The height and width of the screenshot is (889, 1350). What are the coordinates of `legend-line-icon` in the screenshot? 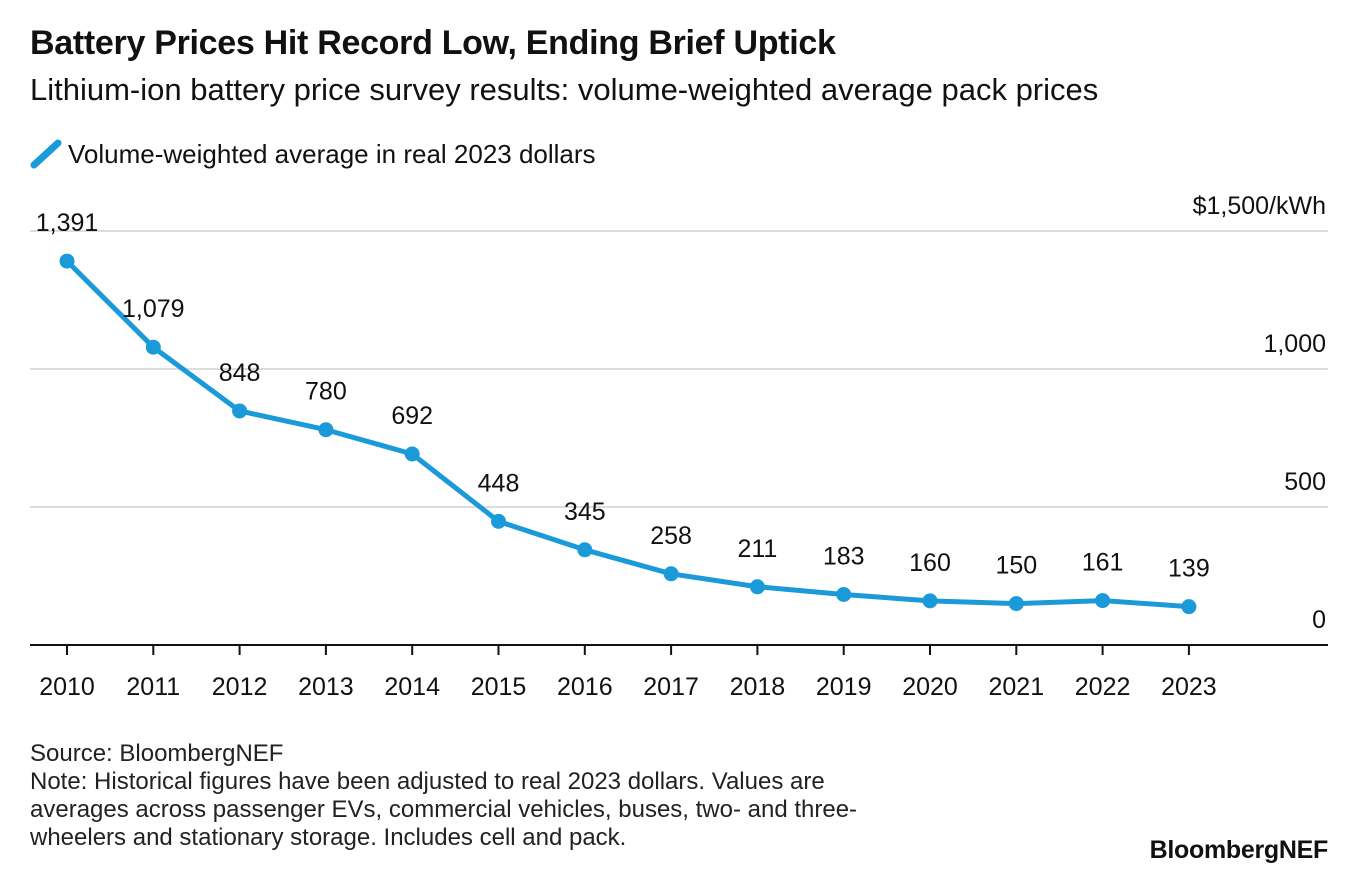 It's located at (46, 154).